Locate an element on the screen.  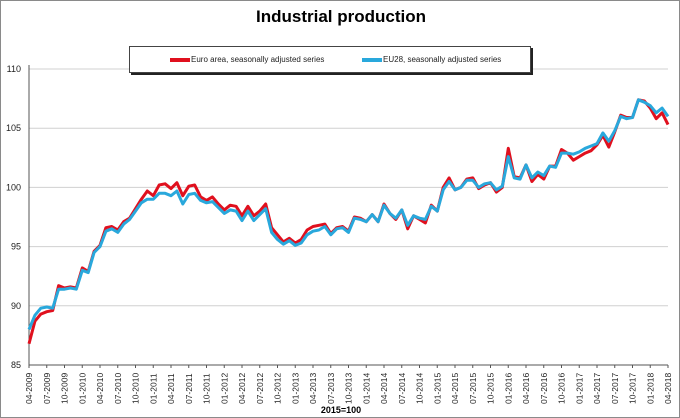
legend-label-eu28: EU28, seasonally adjusted series is located at coordinates (442, 59).